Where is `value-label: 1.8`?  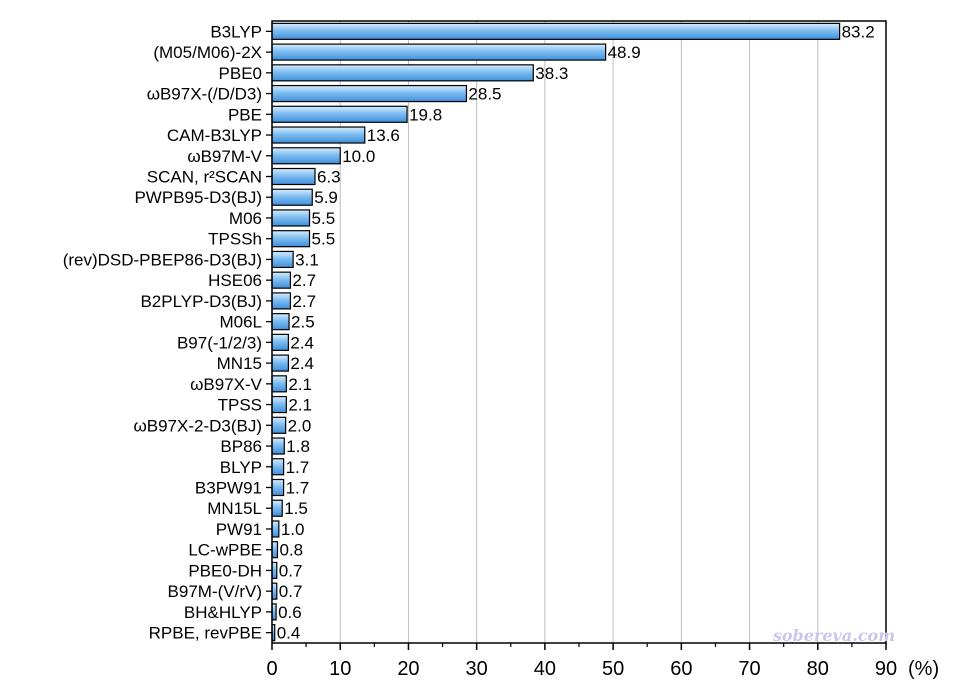
value-label: 1.8 is located at coordinates (298, 446).